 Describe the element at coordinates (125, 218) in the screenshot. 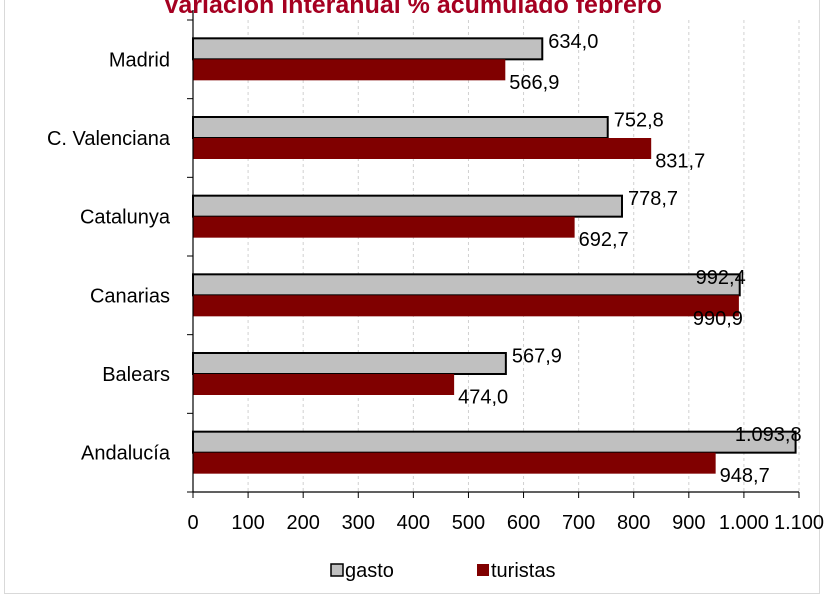

I see `category-label: Catalunya` at that location.